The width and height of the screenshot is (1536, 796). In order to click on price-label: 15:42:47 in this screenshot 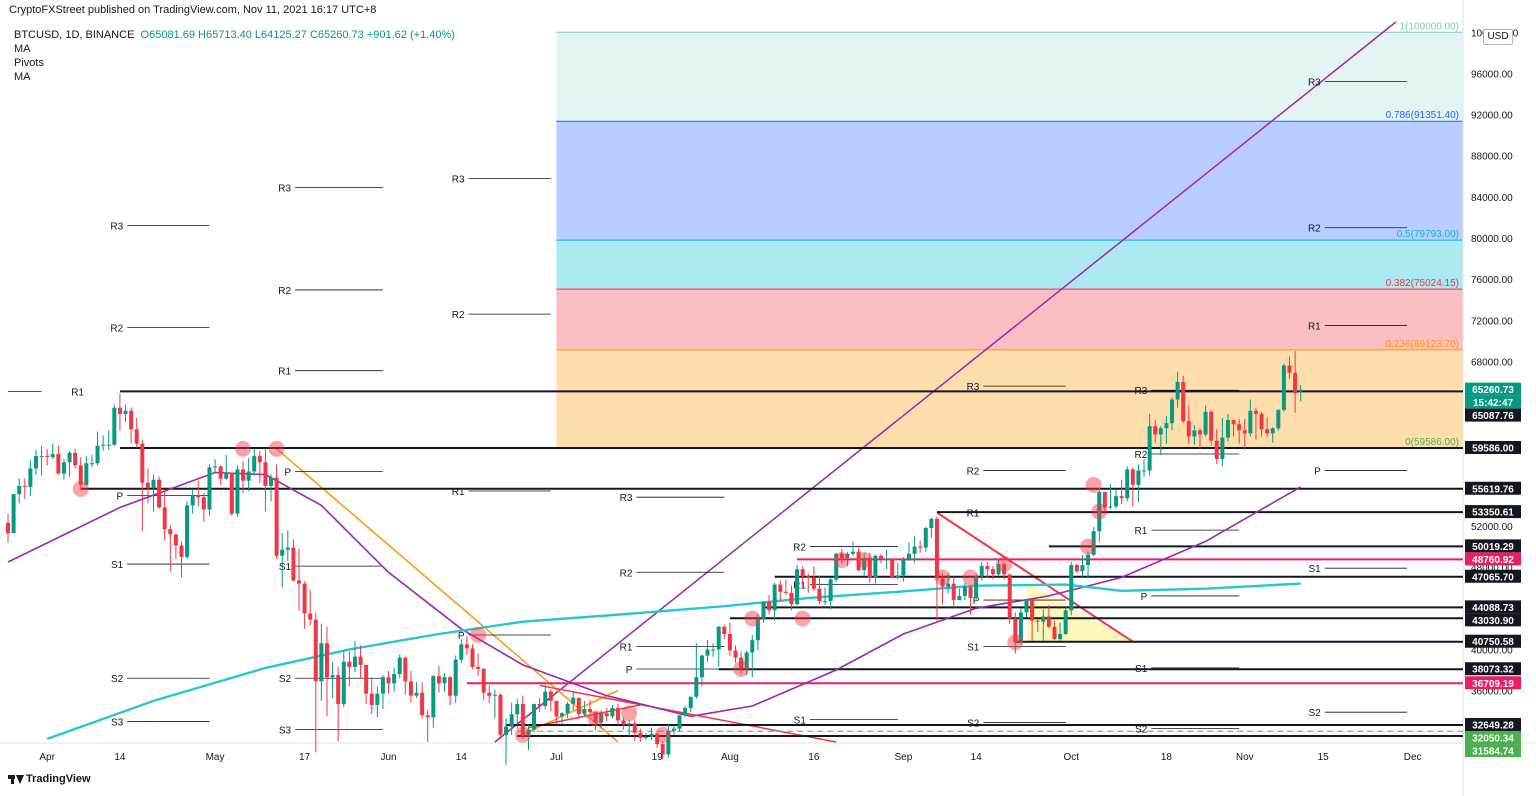, I will do `click(1493, 402)`.